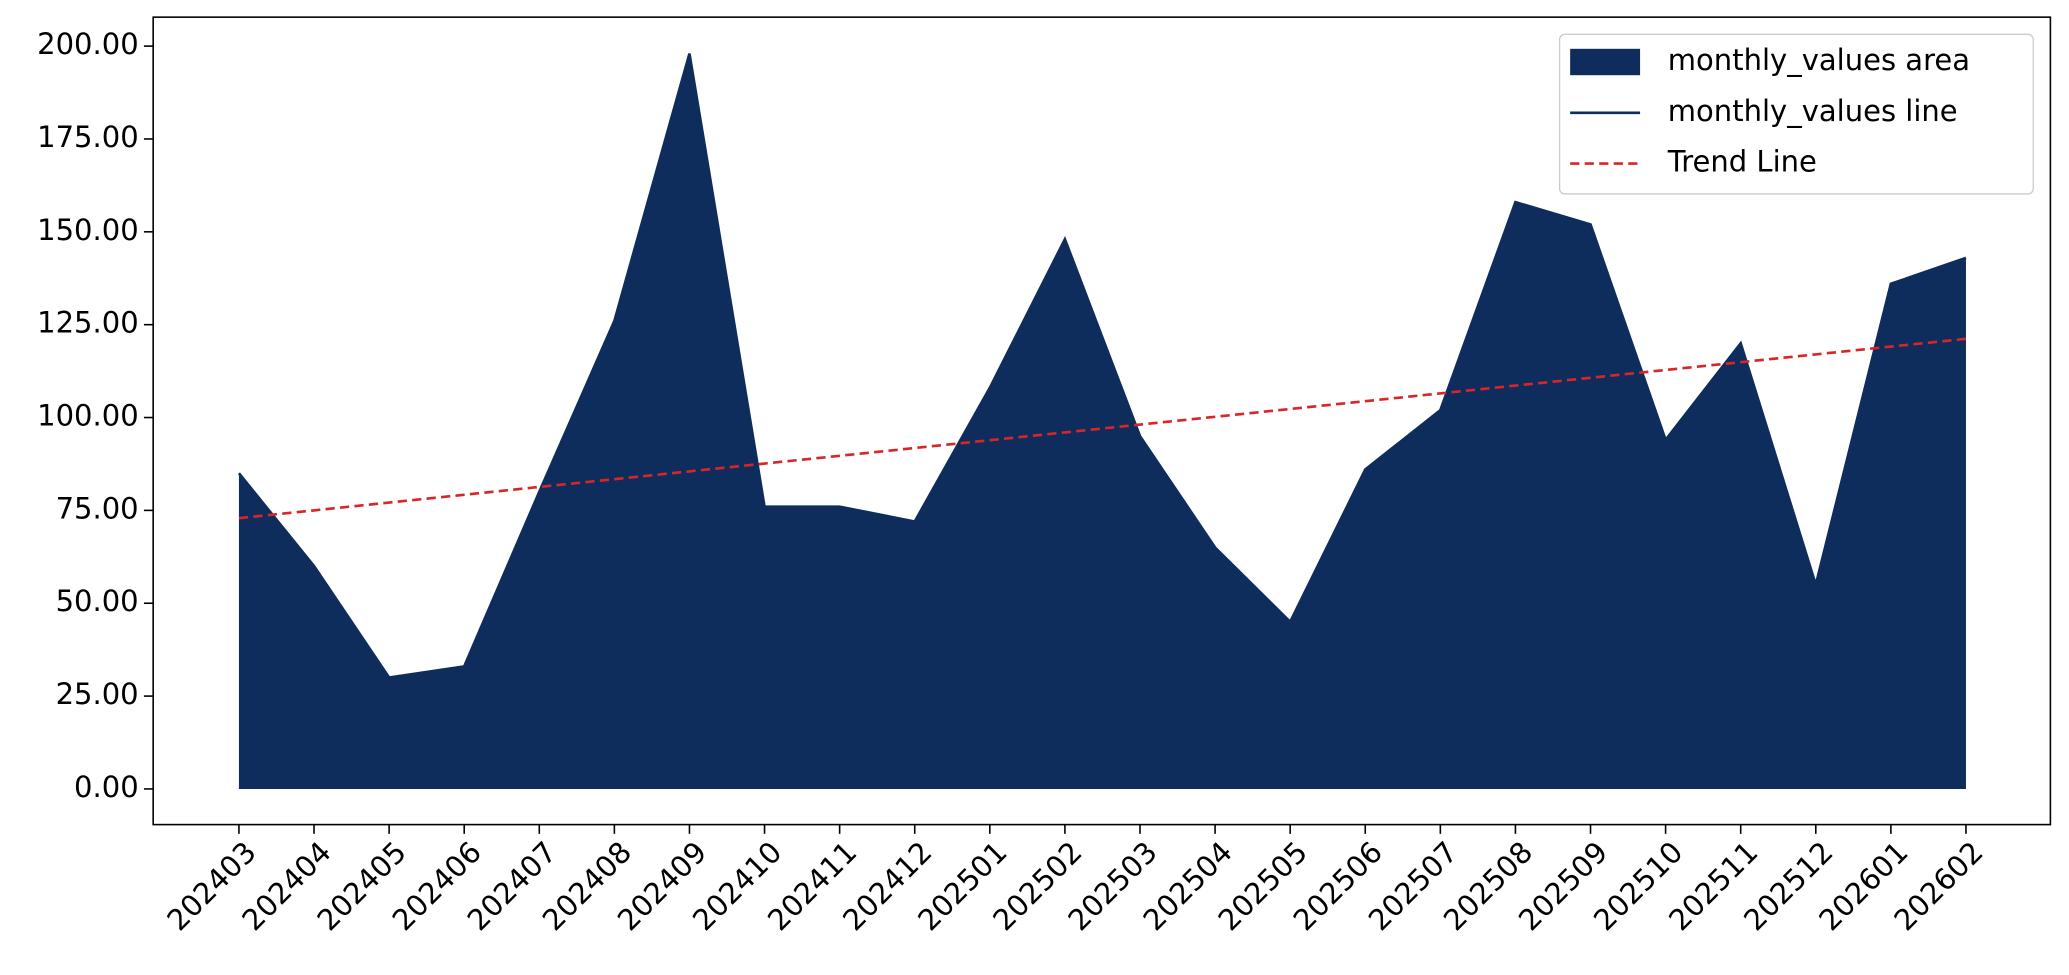  Describe the element at coordinates (1605, 62) in the screenshot. I see `legend-swatch` at that location.